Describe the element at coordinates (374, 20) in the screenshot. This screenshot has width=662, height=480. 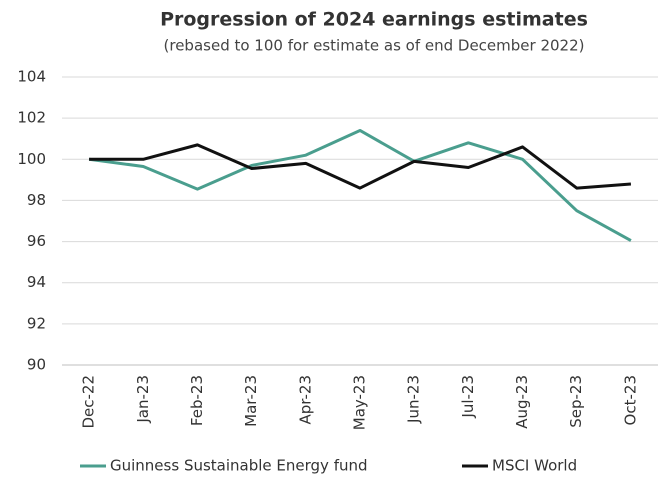
I see `chart-title: Progression of 2024 earnings estimates` at that location.